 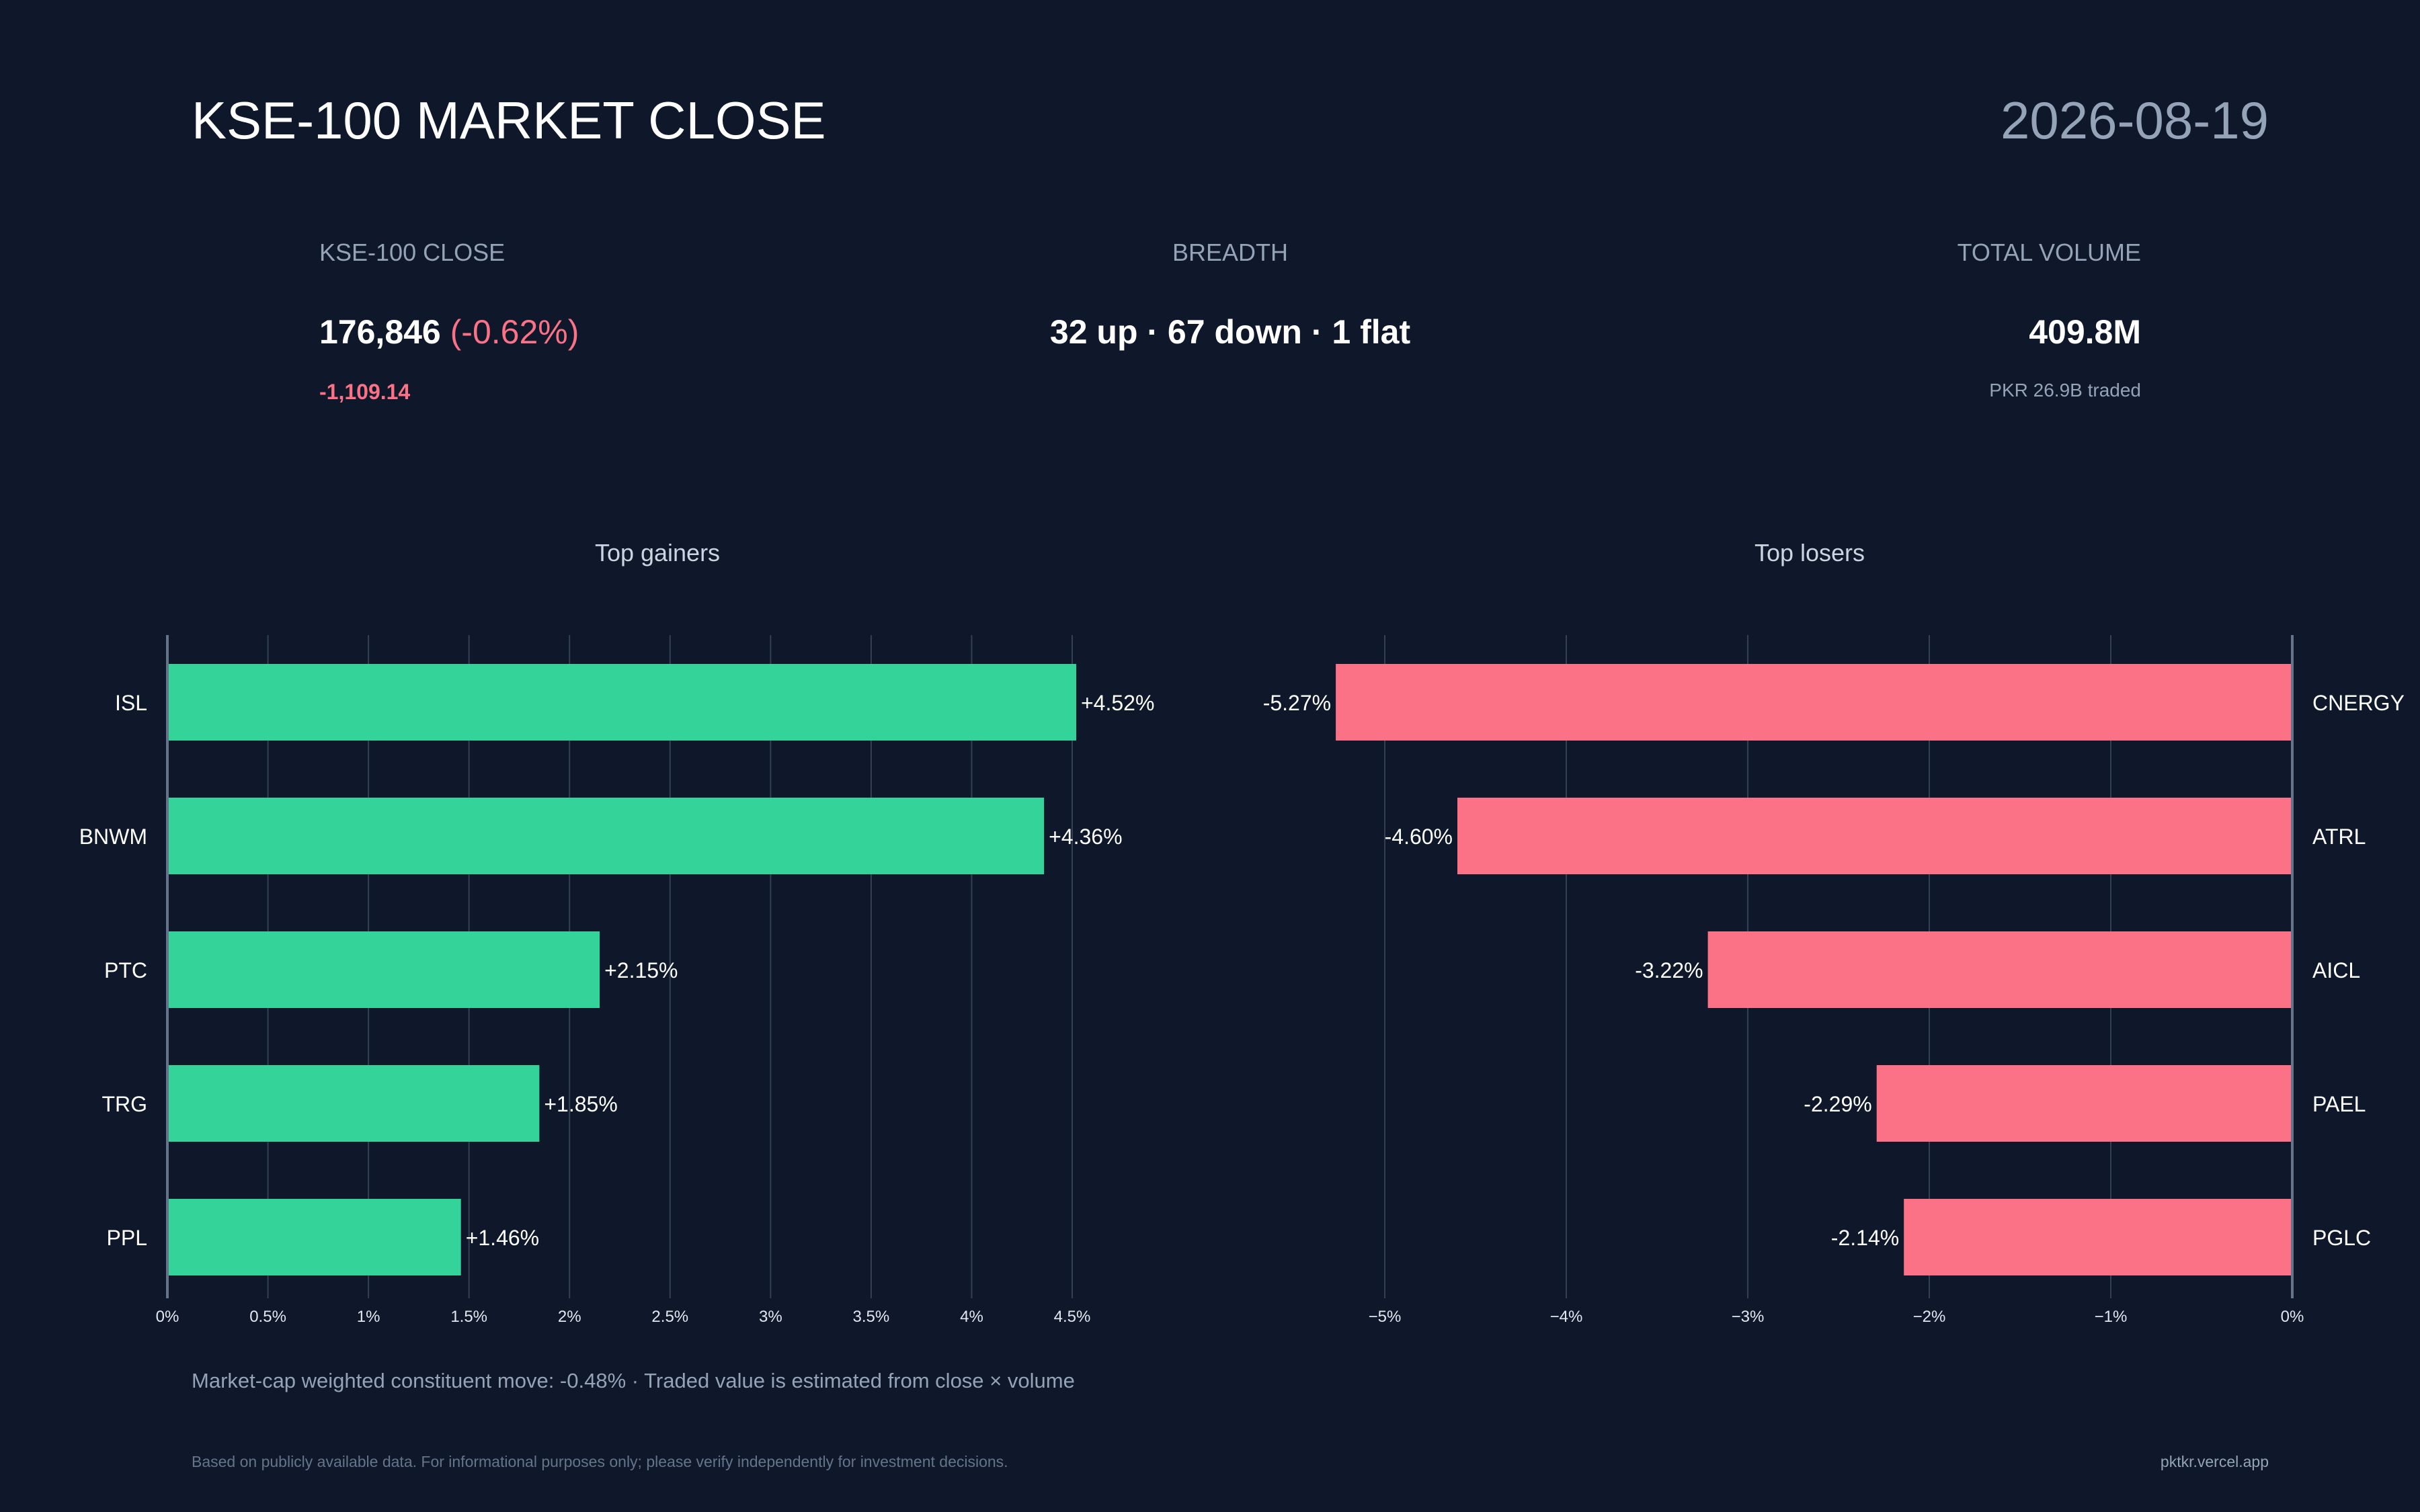 I want to click on gainers-tick-label: 3.5%, so click(x=871, y=1317).